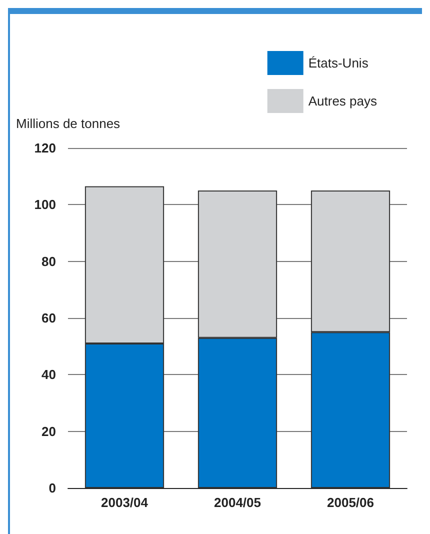  I want to click on legend-label: États-Unis, so click(338, 63).